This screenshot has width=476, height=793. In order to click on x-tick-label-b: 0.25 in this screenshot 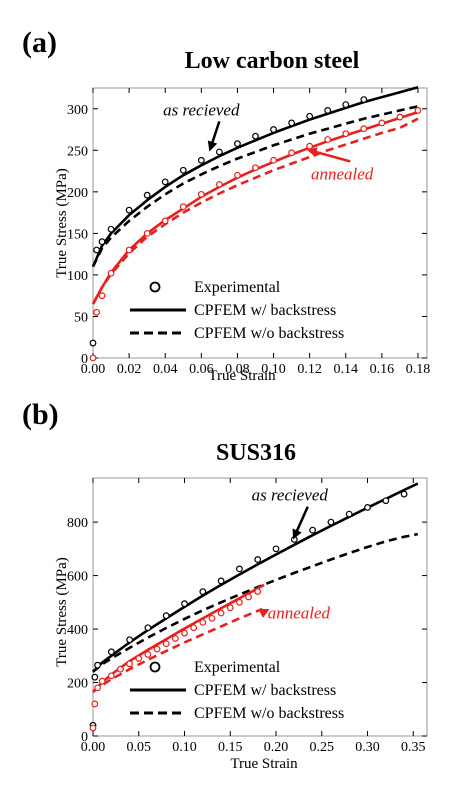, I will do `click(322, 747)`.